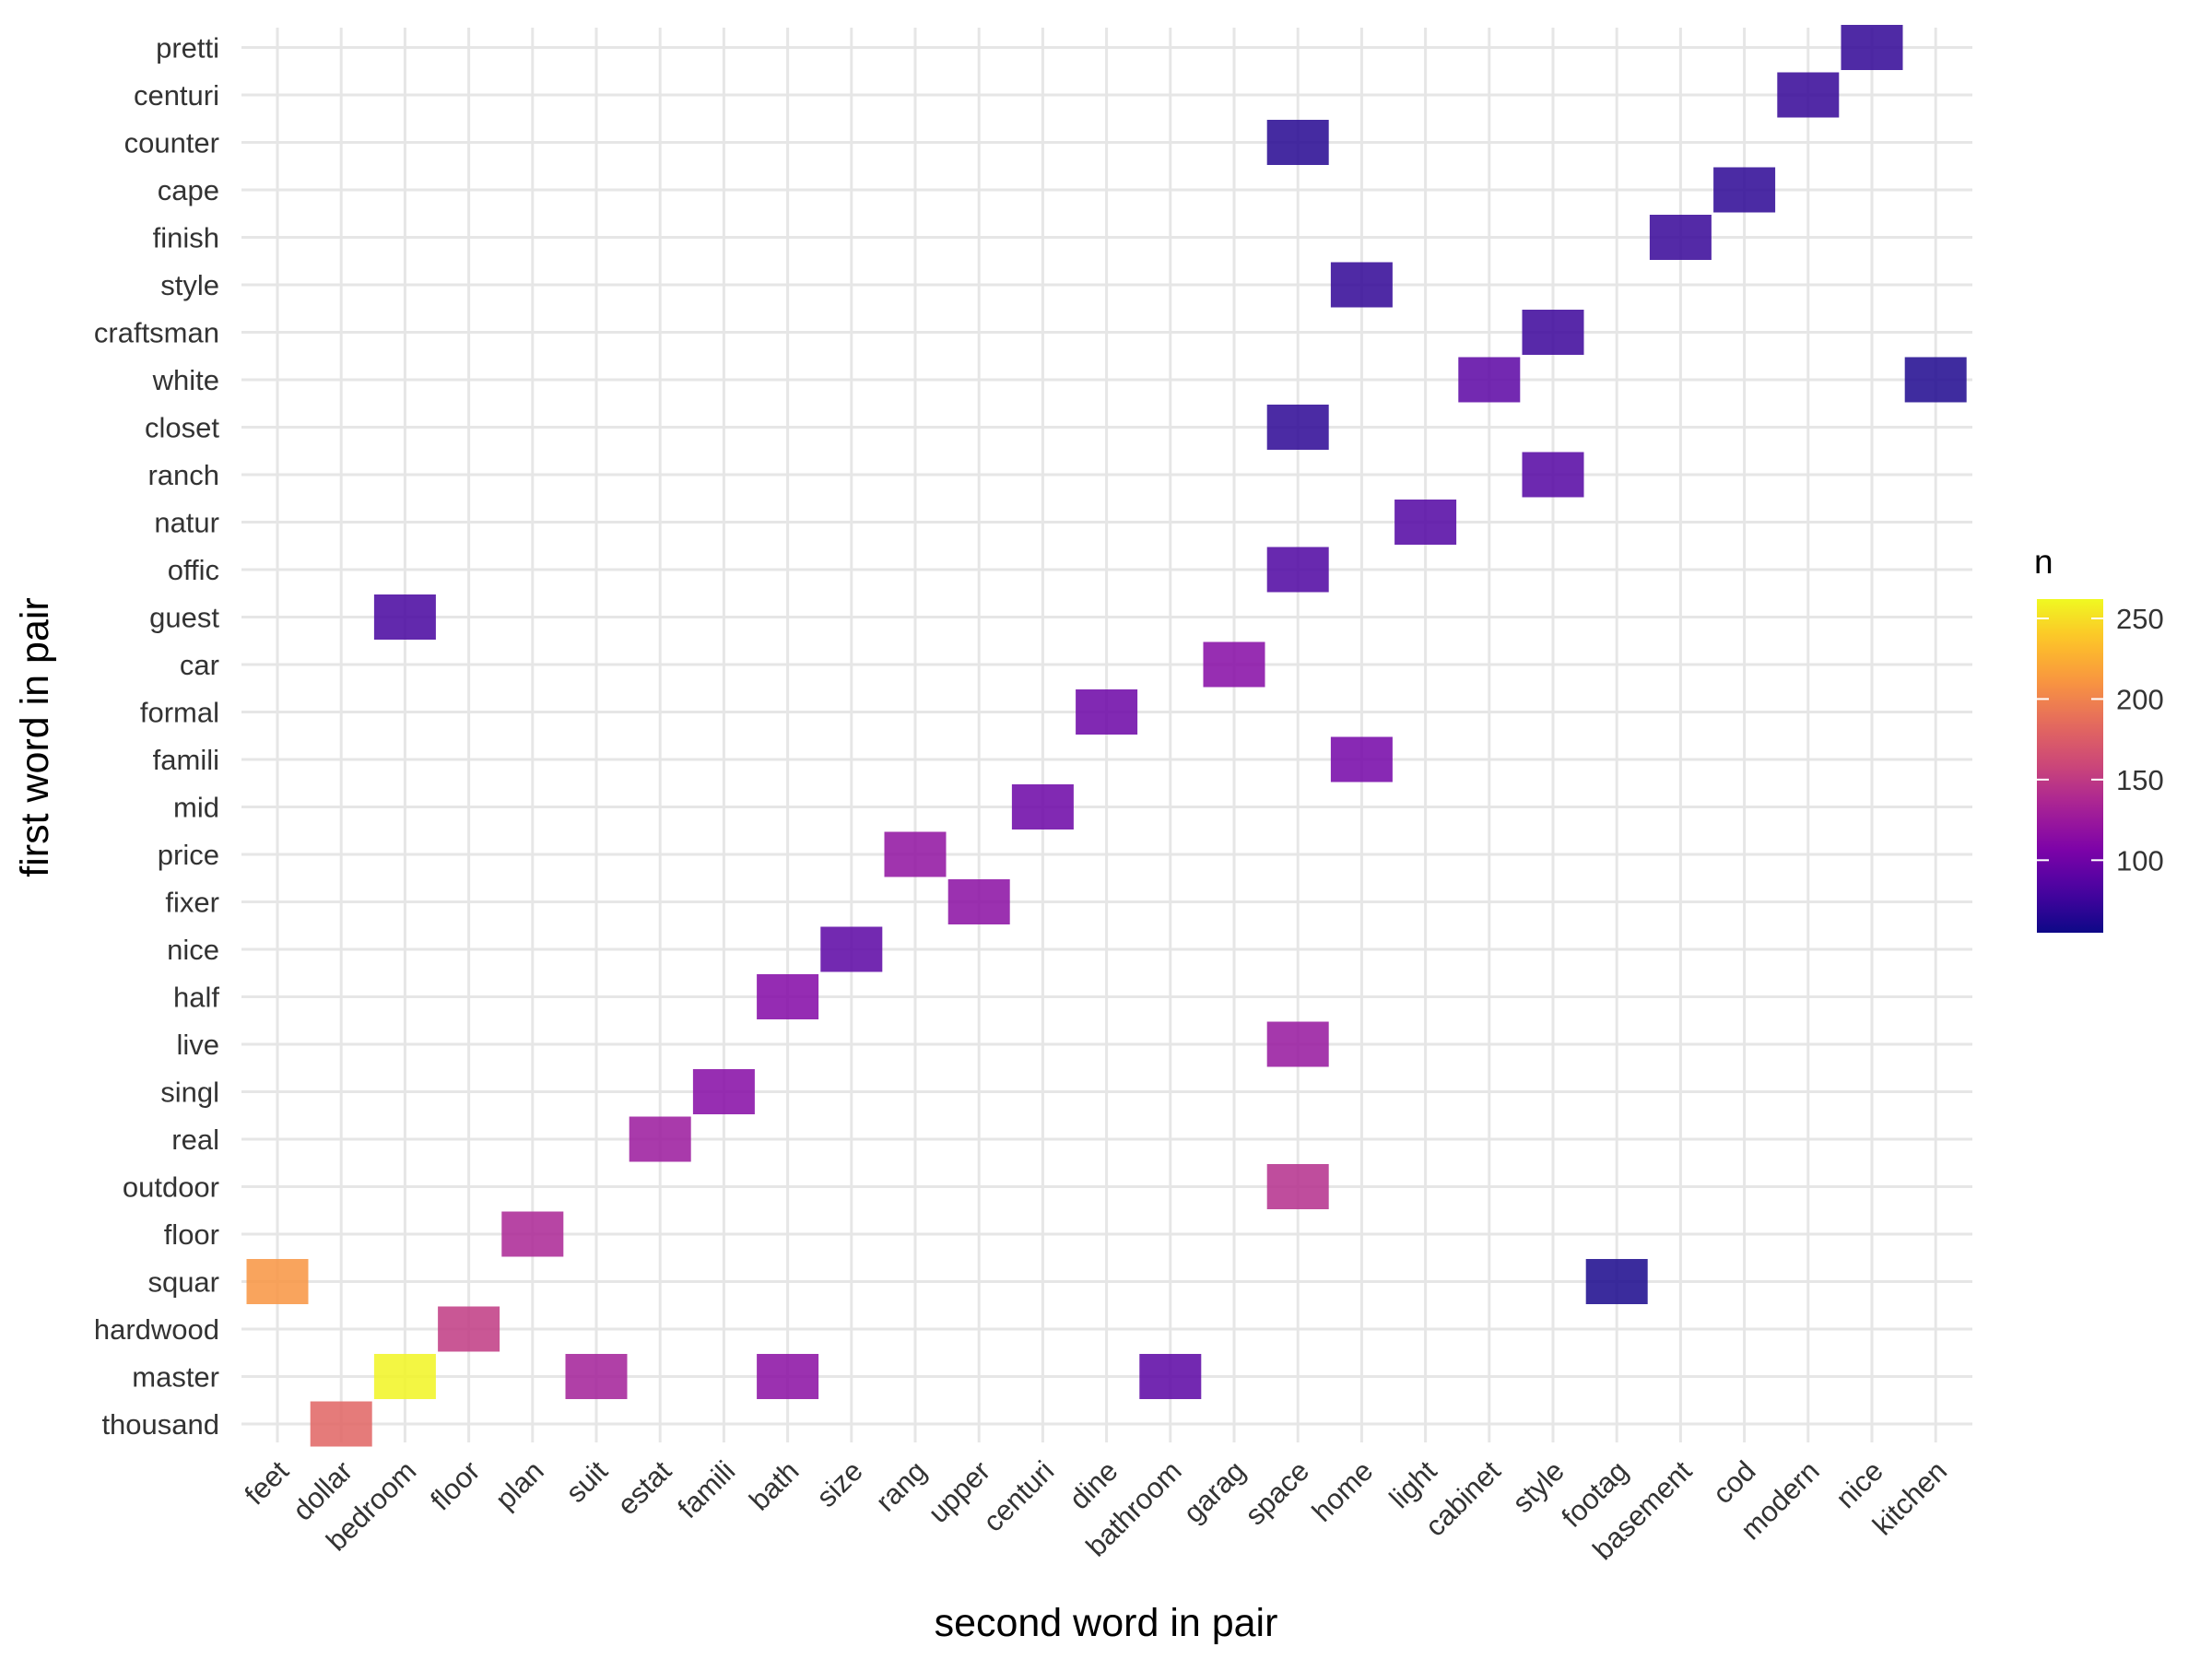 The height and width of the screenshot is (1659, 2212). Describe the element at coordinates (156, 1329) in the screenshot. I see `y-tick-label: hardwood` at that location.